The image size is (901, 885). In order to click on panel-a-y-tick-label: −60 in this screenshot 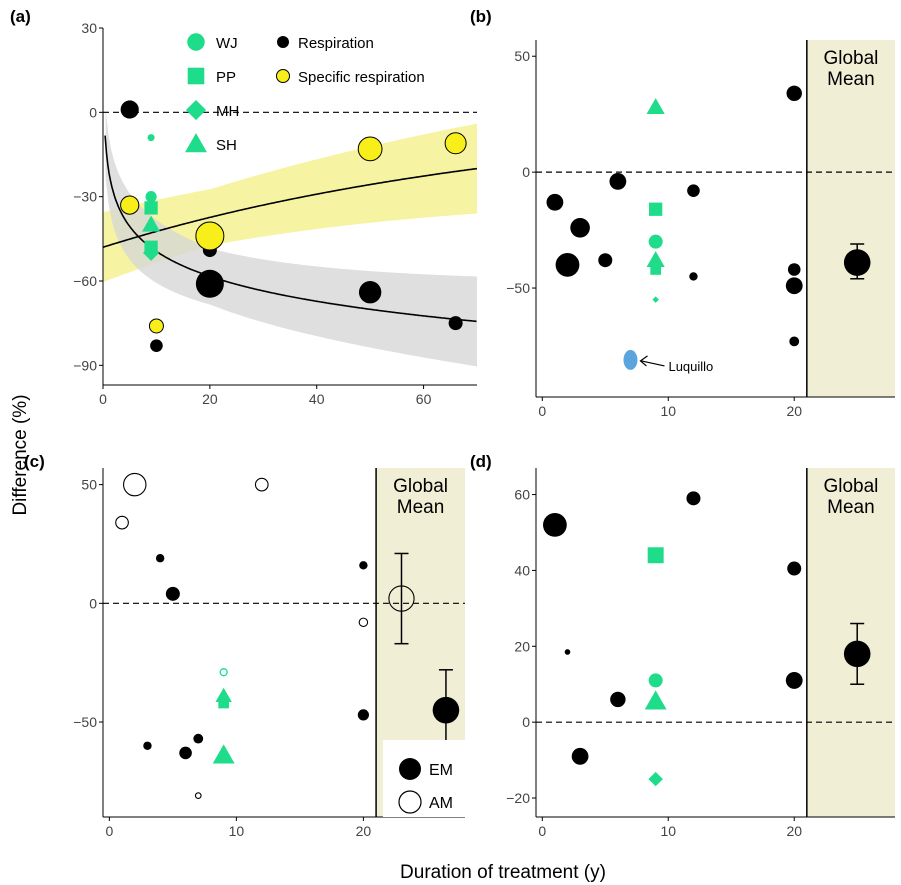, I will do `click(85, 281)`.